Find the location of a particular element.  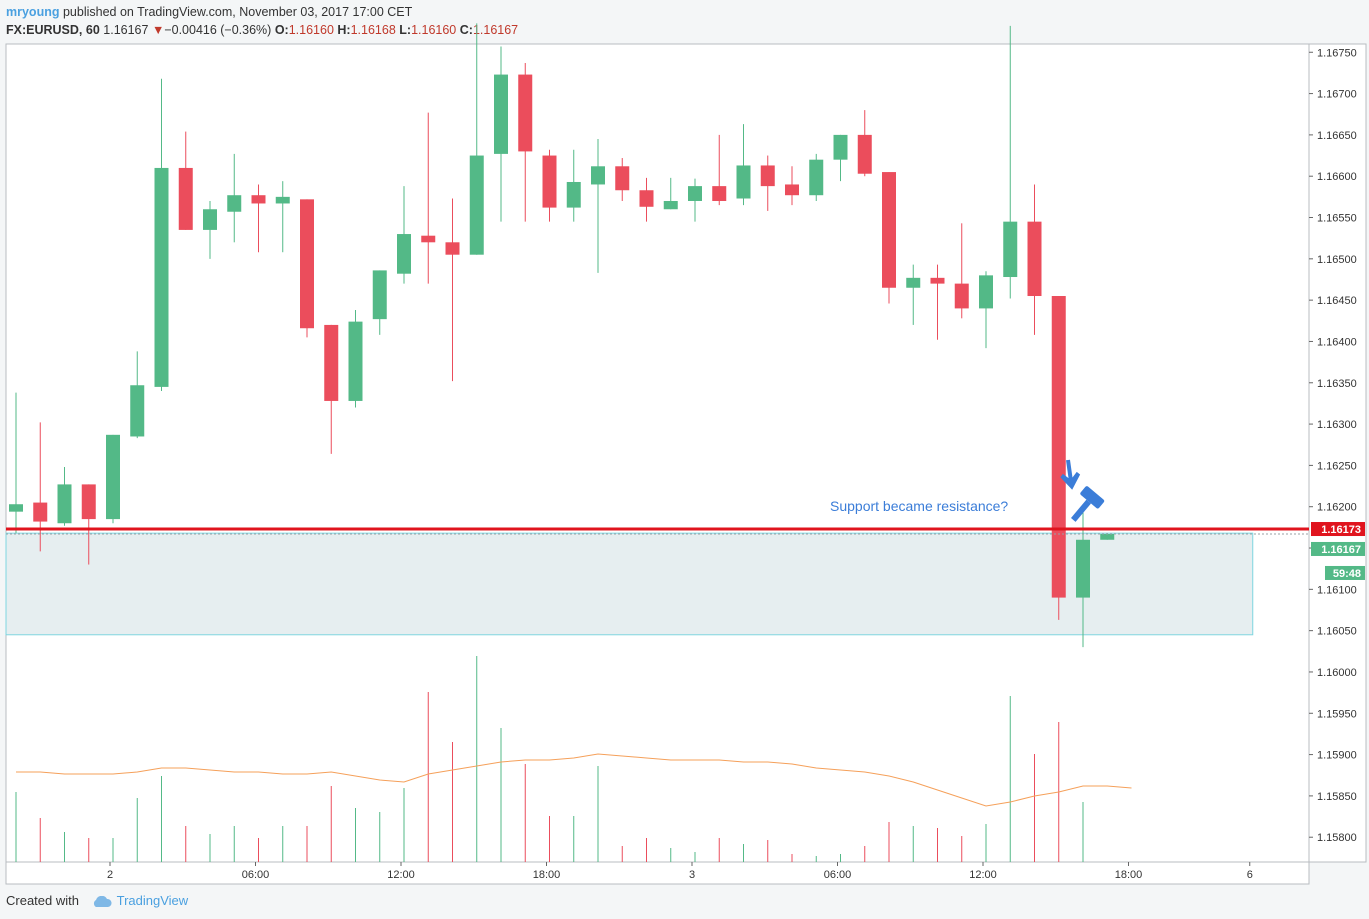

countdown-bg is located at coordinates (1345, 572).